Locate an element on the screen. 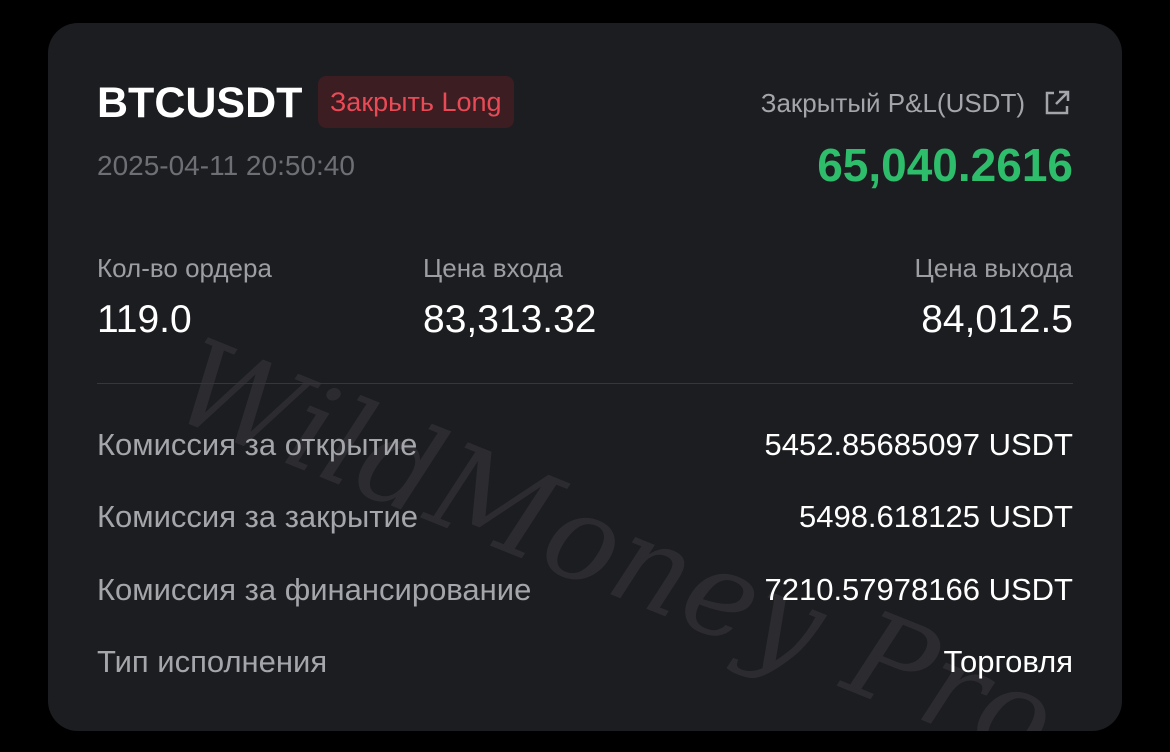  detail-label: Комиссия за финансирование is located at coordinates (314, 589).